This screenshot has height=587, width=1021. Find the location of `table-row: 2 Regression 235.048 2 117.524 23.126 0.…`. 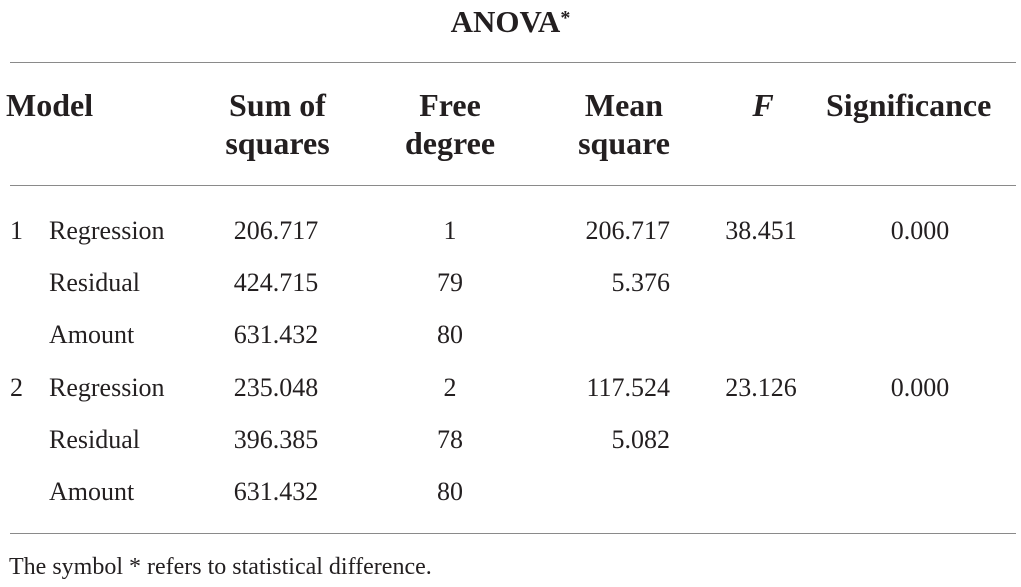

table-row: 2 Regression 235.048 2 117.524 23.126 0.… is located at coordinates (510, 388).